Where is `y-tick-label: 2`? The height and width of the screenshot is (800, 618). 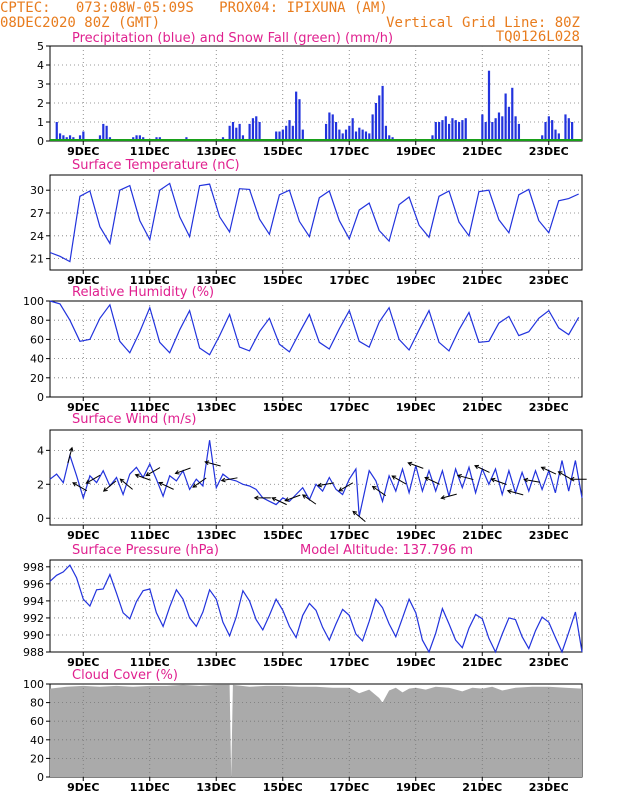 y-tick-label: 2 is located at coordinates (40, 484).